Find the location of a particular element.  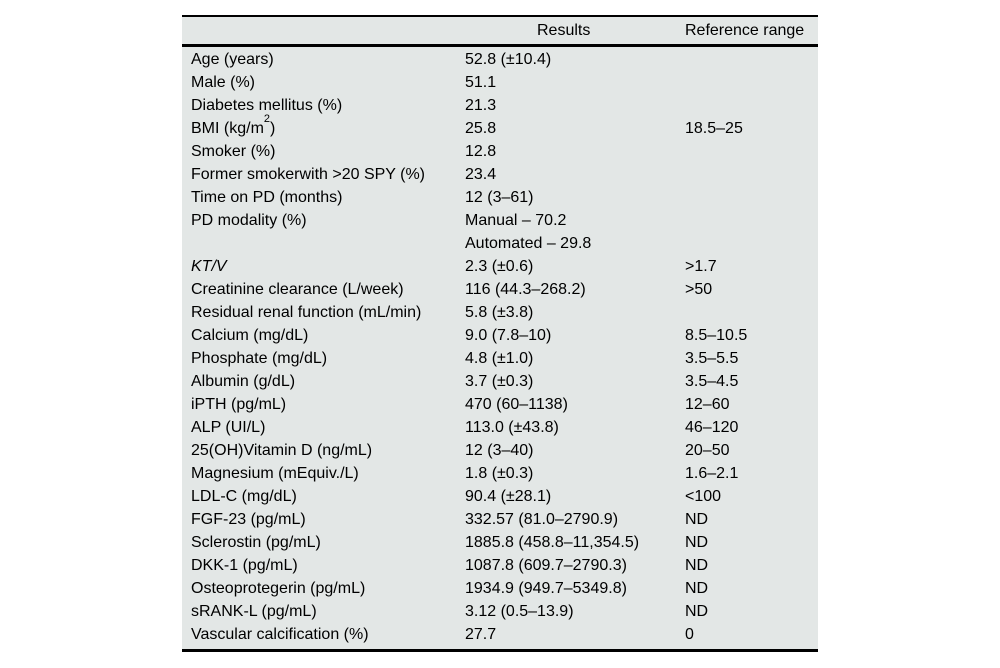

row-label: Creatinine clearance (L/week) is located at coordinates (297, 289).